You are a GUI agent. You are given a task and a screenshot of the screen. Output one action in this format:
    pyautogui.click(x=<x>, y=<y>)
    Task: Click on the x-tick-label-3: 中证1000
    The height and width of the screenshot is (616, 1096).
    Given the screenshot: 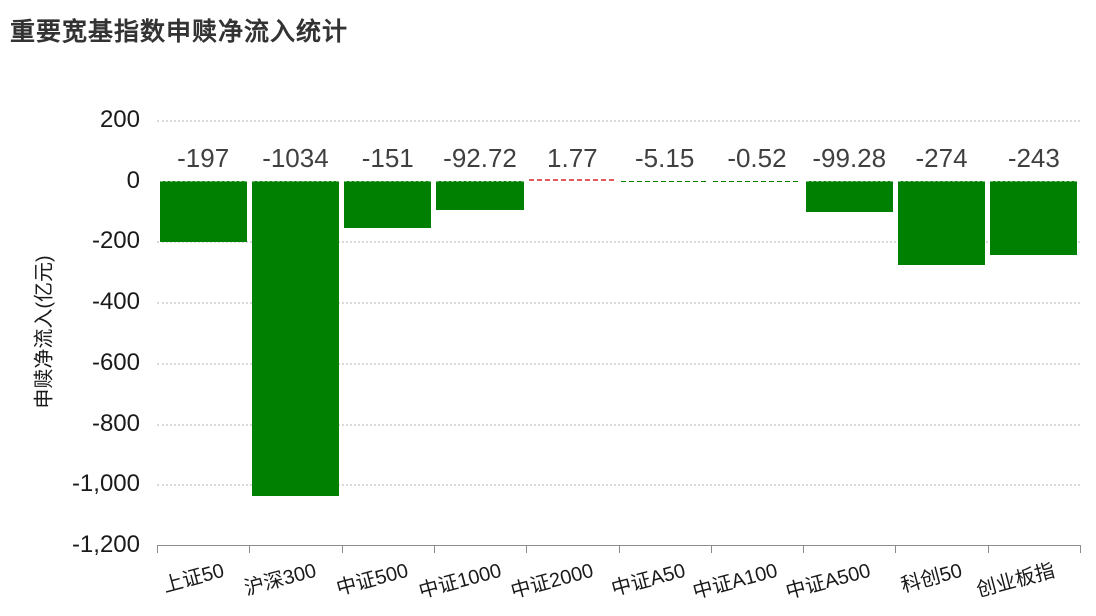 What is the action you would take?
    pyautogui.click(x=459, y=581)
    